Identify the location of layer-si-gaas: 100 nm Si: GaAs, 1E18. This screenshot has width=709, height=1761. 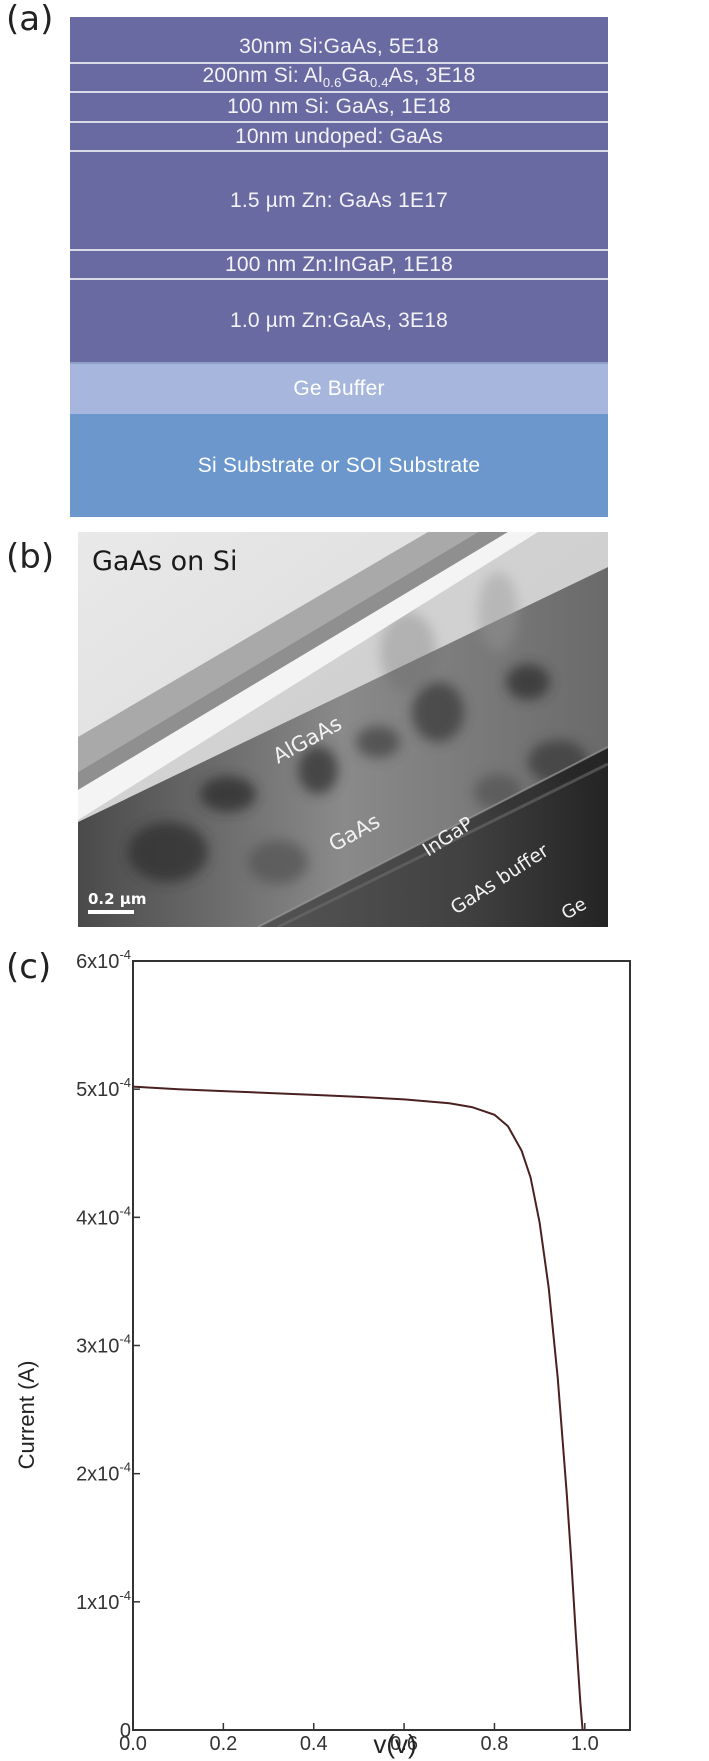
(339, 106).